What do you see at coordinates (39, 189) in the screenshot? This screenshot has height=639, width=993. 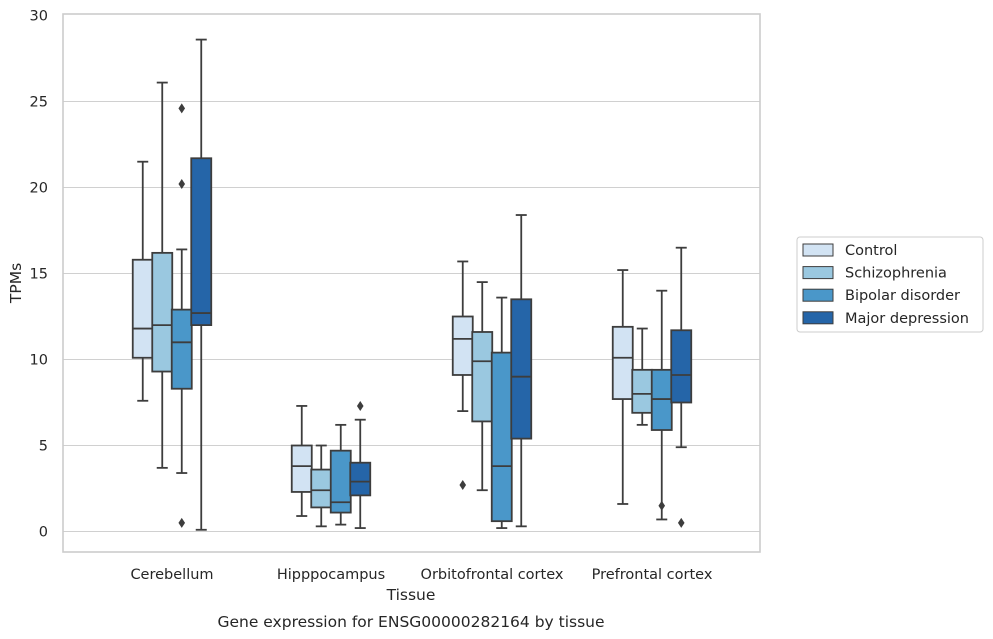 I see `y-tick-label-20: 20` at bounding box center [39, 189].